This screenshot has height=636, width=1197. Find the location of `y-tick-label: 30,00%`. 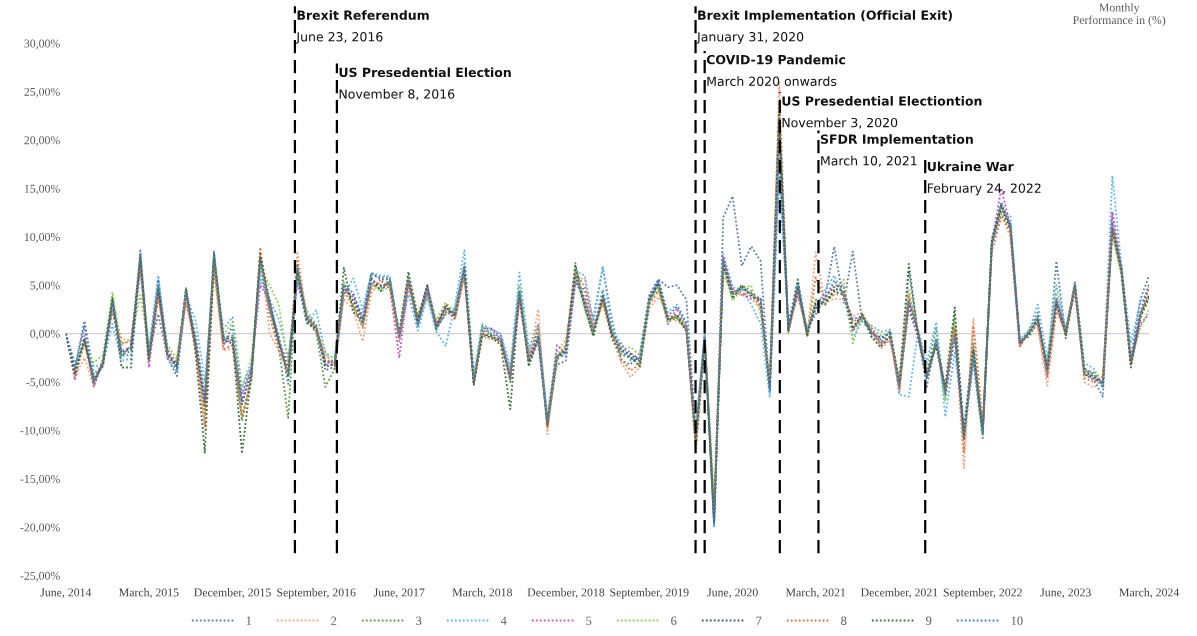

y-tick-label: 30,00% is located at coordinates (42, 44).